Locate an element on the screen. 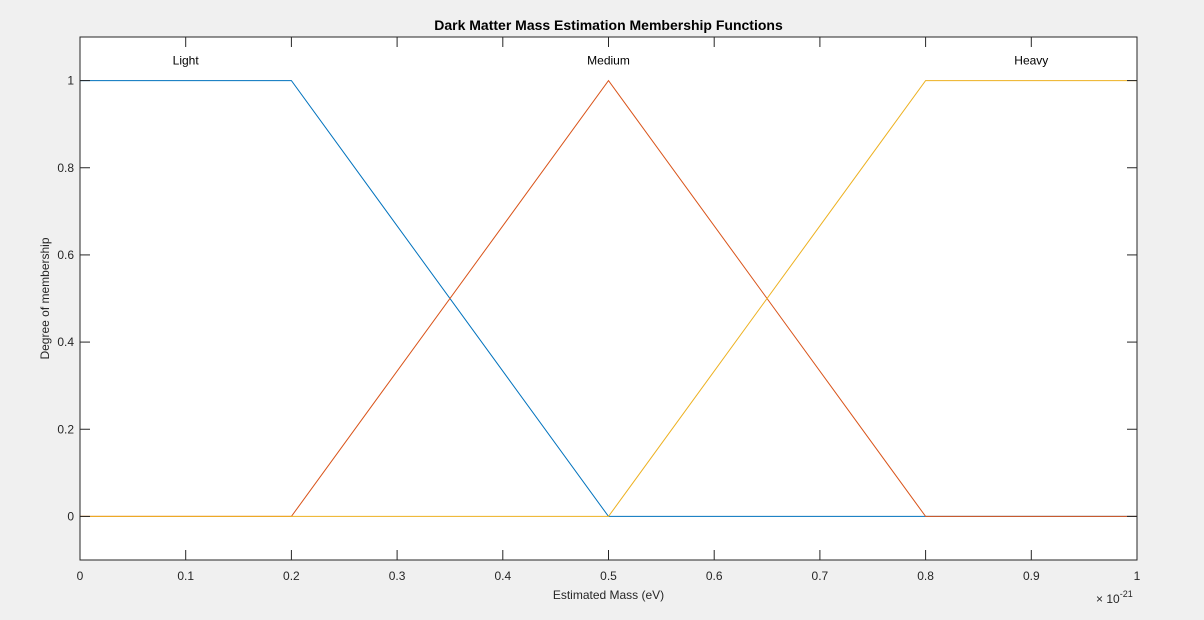 This screenshot has height=620, width=1204. x-tick-label: 0.1 is located at coordinates (185, 576).